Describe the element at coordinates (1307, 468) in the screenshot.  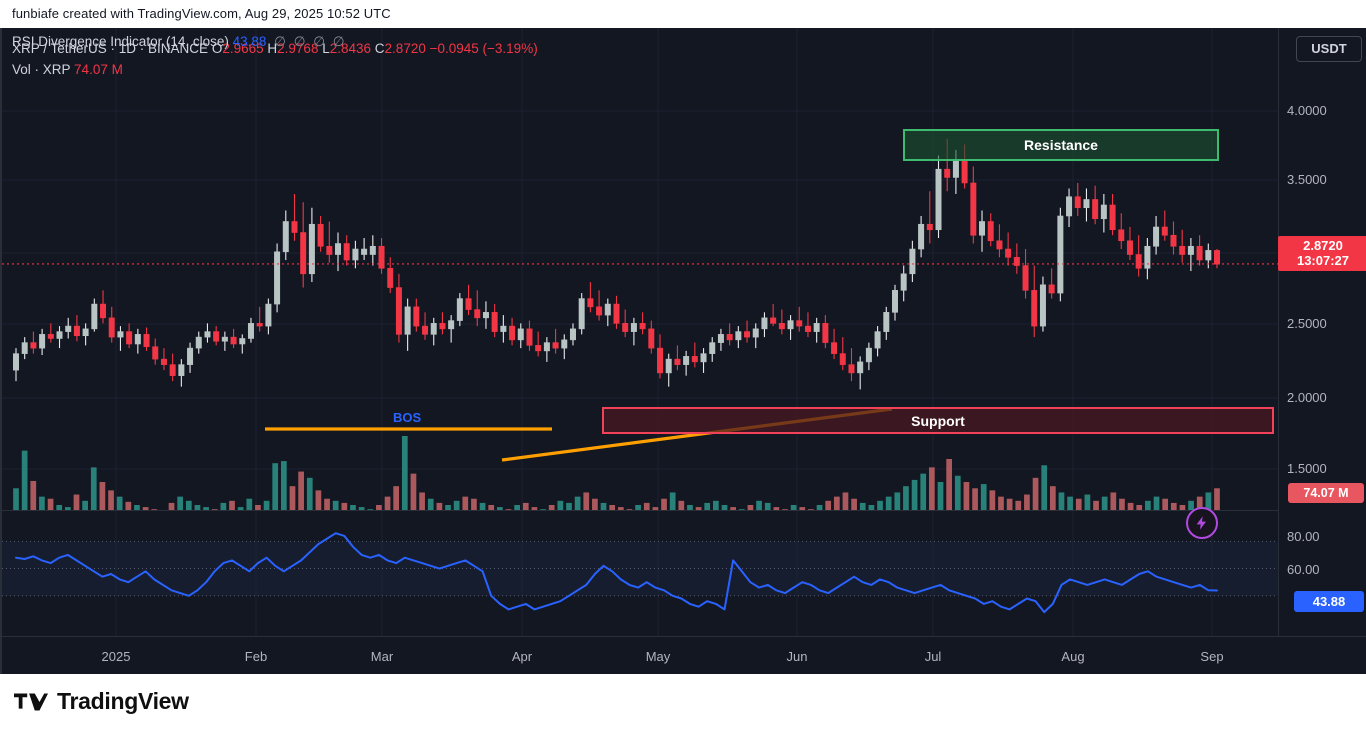
I see `price-tick-1-5: 1.5000` at that location.